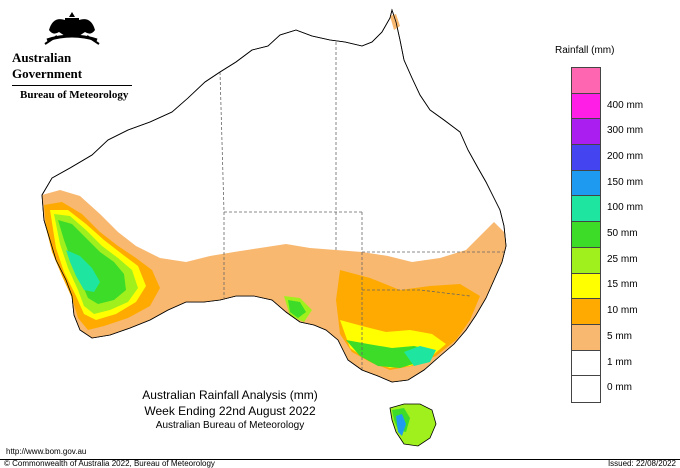 This screenshot has width=680, height=468. Describe the element at coordinates (297, 309) in the screenshot. I see `rain-zone-25mm-sa-gulf` at that location.